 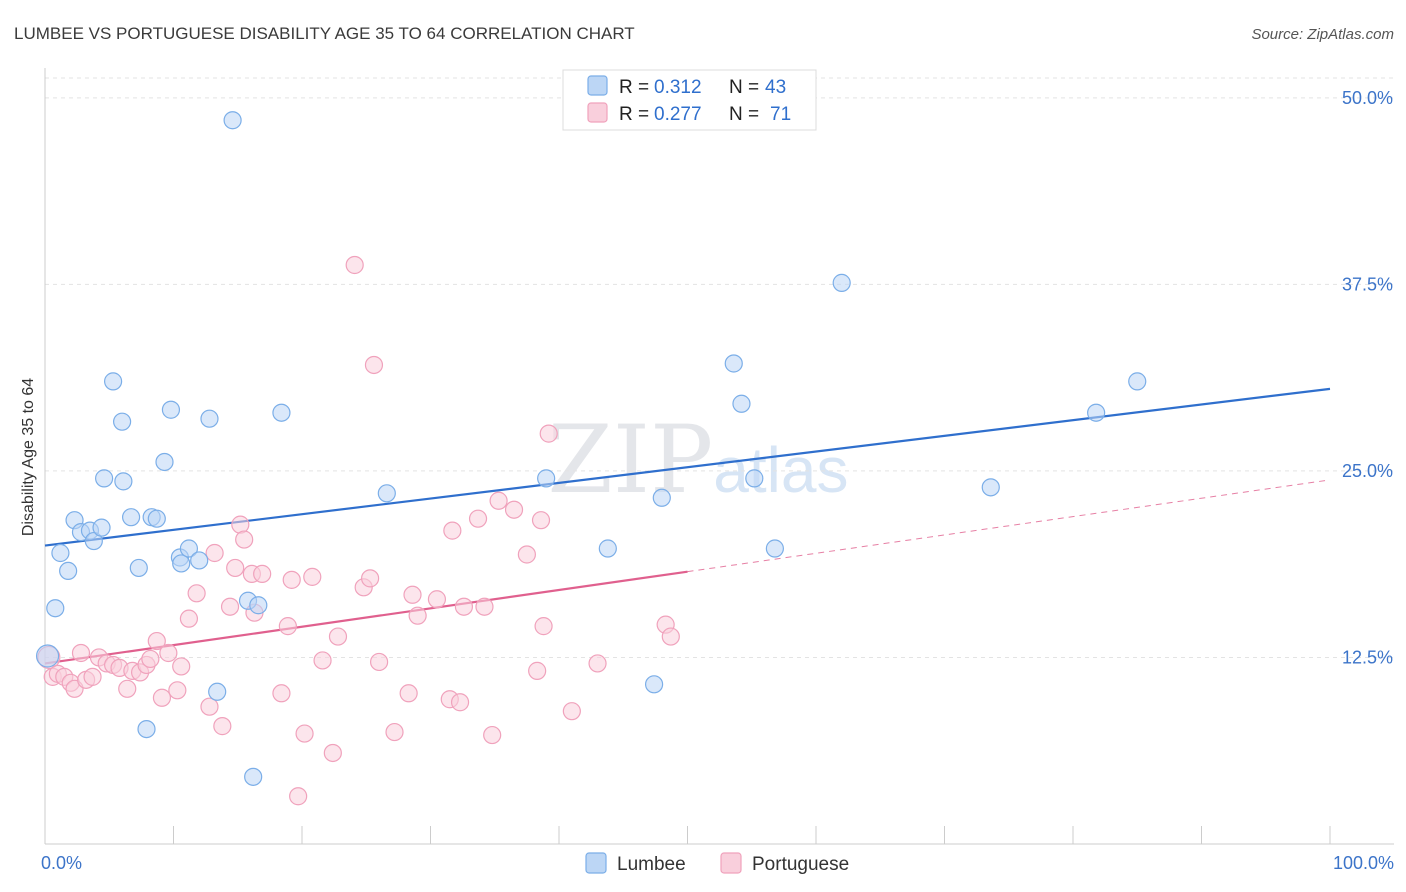 What do you see at coordinates (634, 114) in the screenshot?
I see `stats-r-label-portuguese: R =` at bounding box center [634, 114].